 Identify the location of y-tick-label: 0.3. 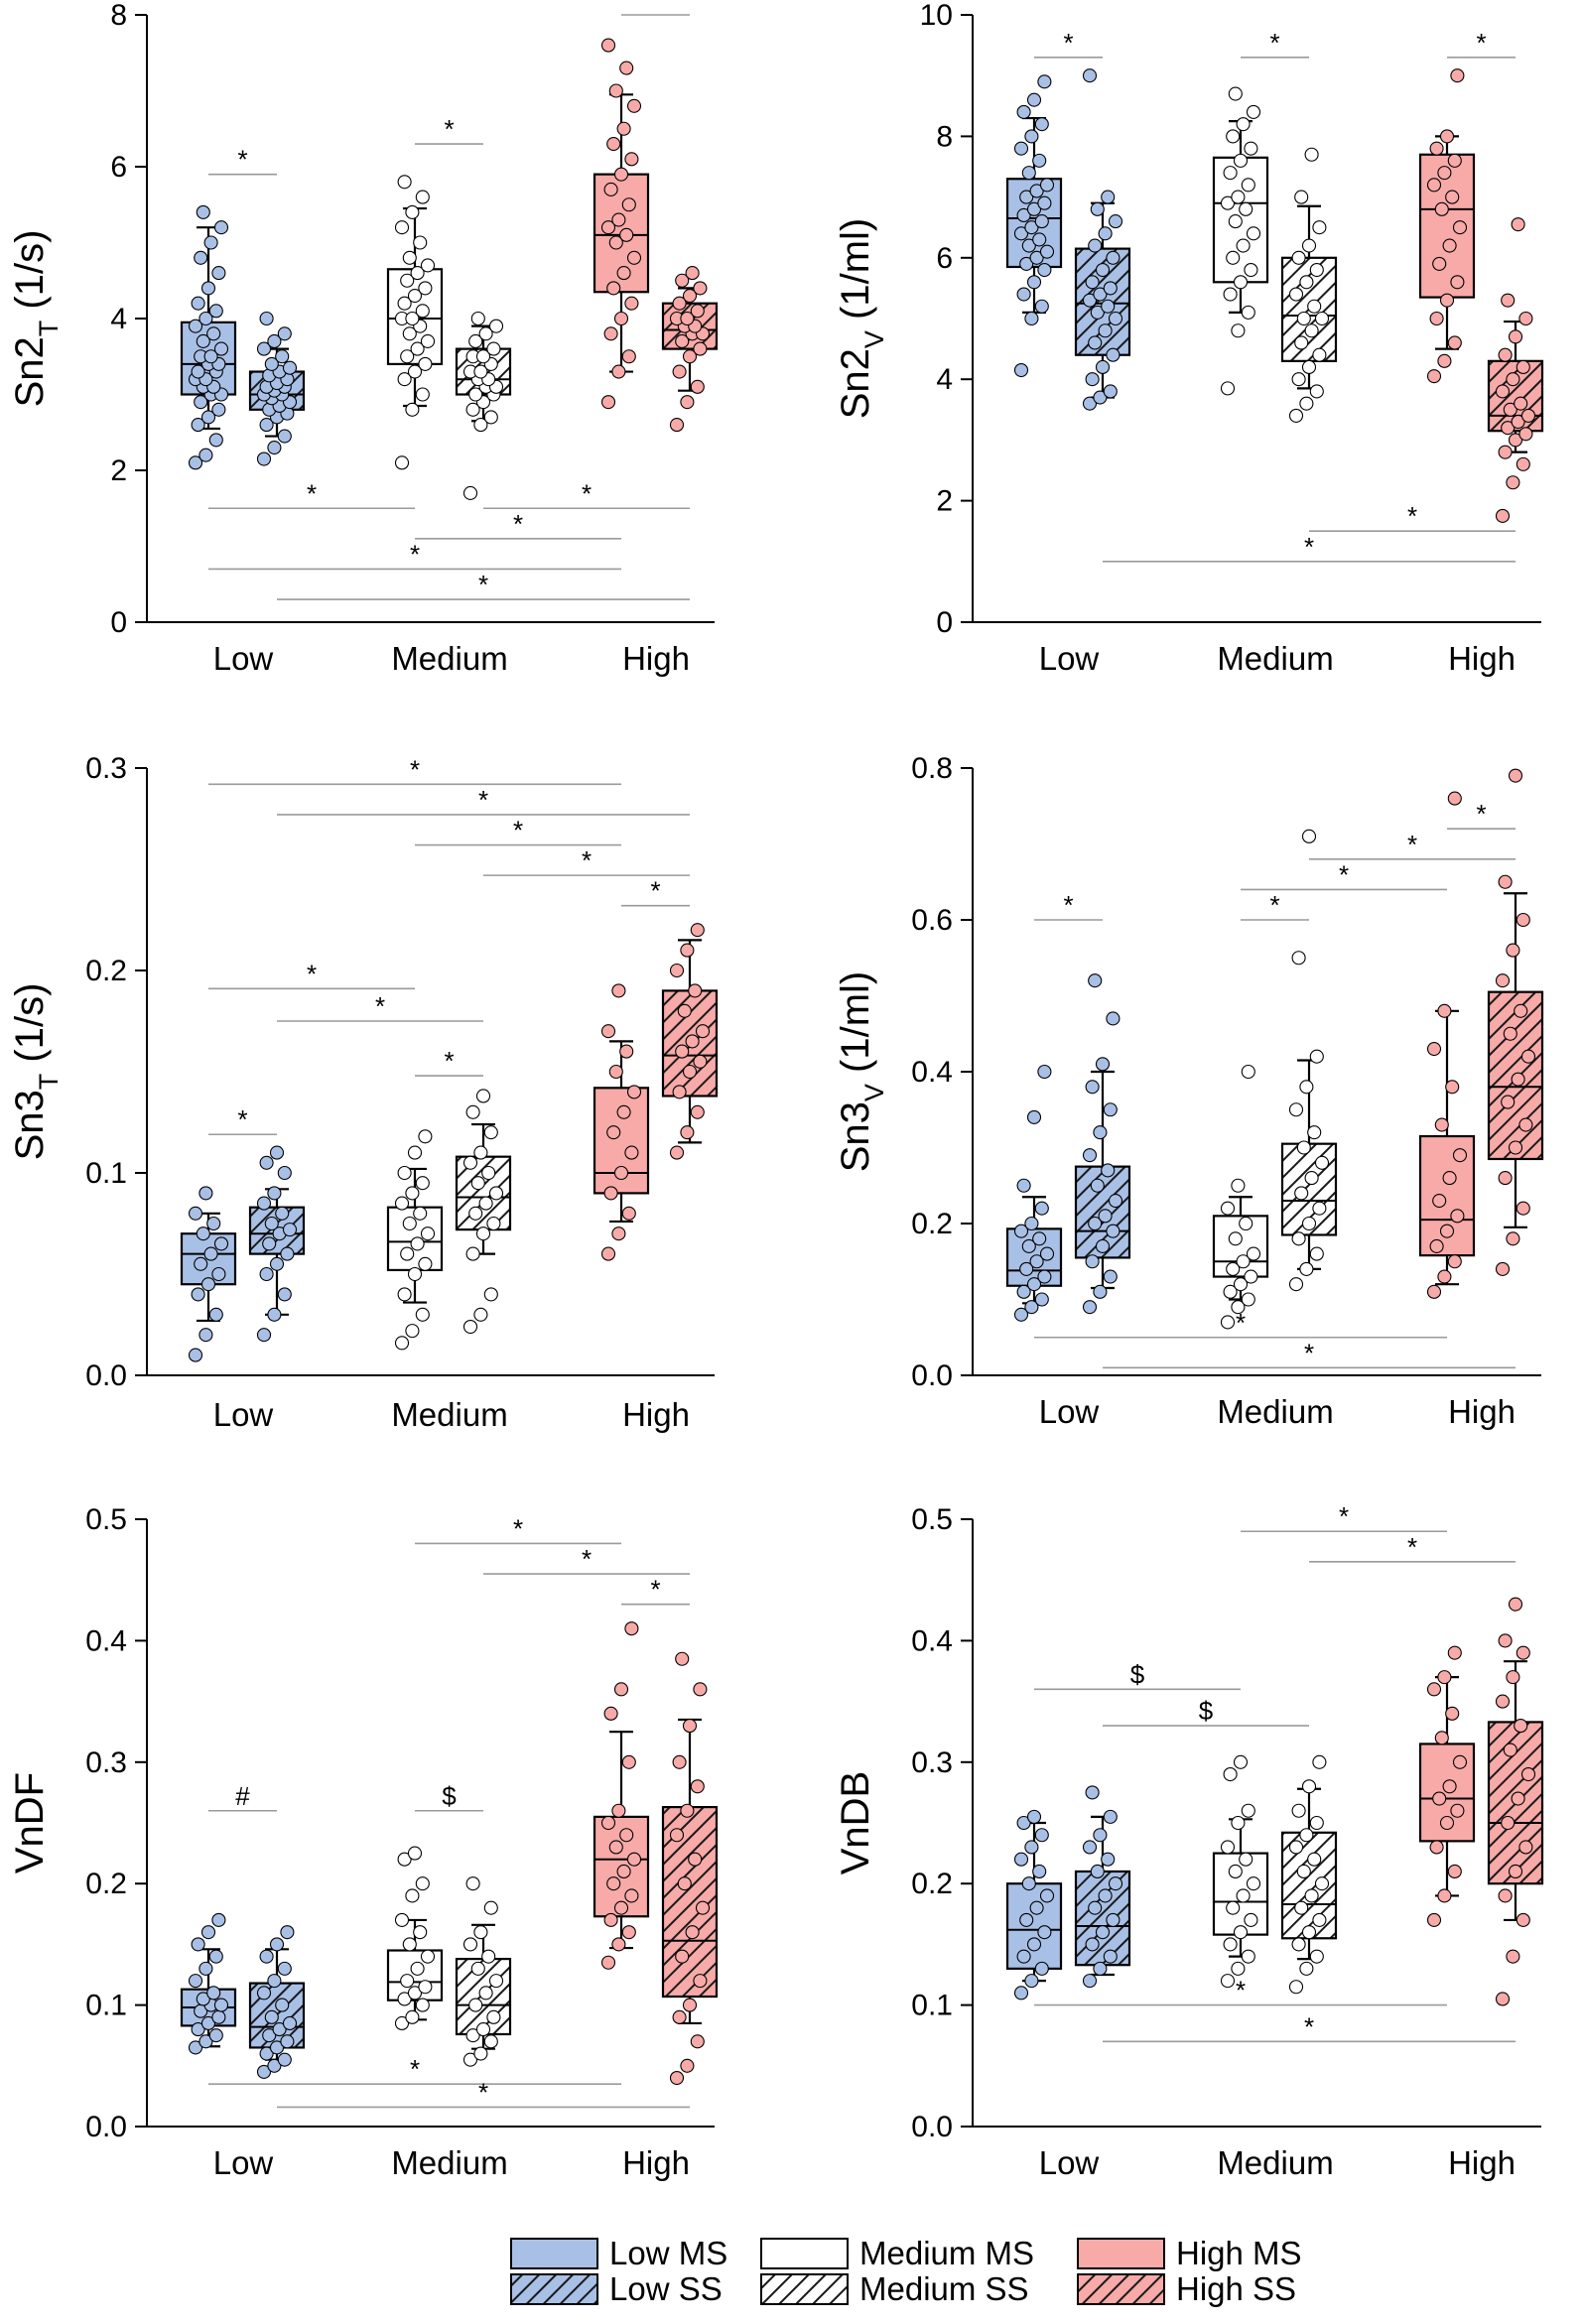
(106, 1762).